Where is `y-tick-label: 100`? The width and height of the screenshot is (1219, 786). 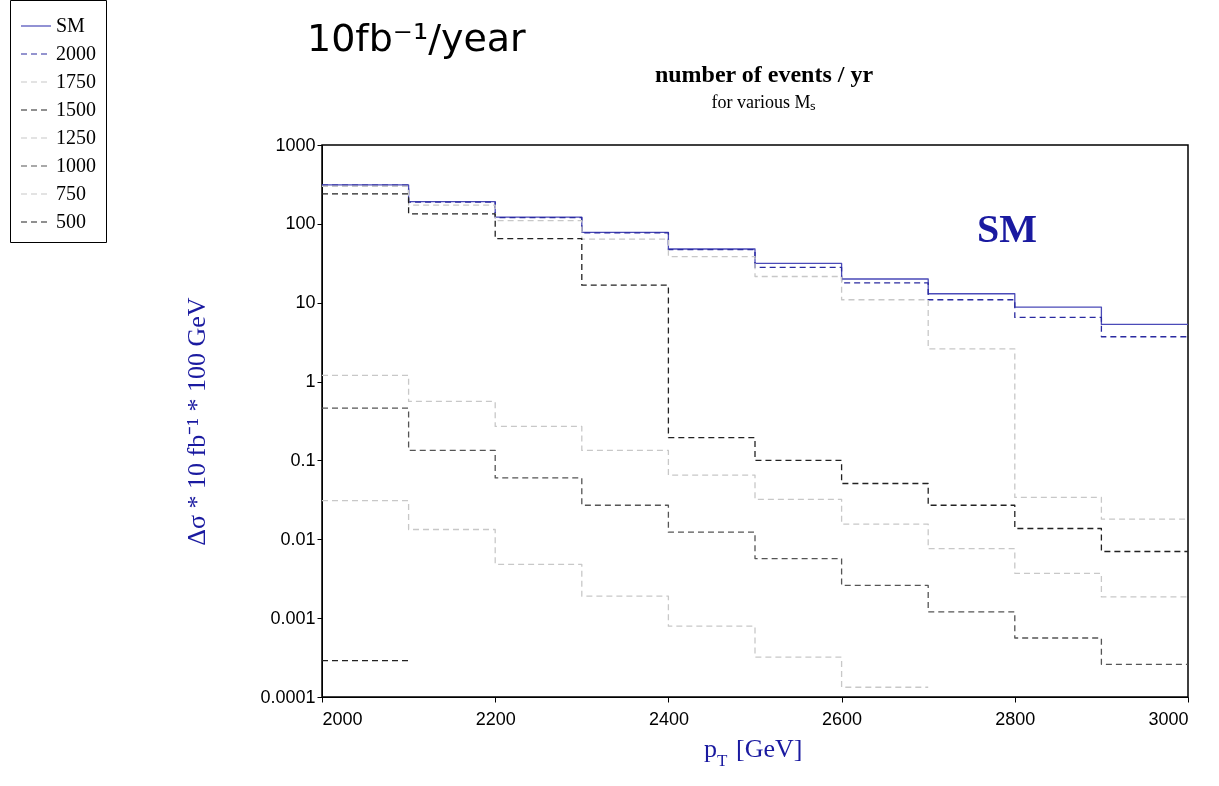
y-tick-label: 100 is located at coordinates (300, 223).